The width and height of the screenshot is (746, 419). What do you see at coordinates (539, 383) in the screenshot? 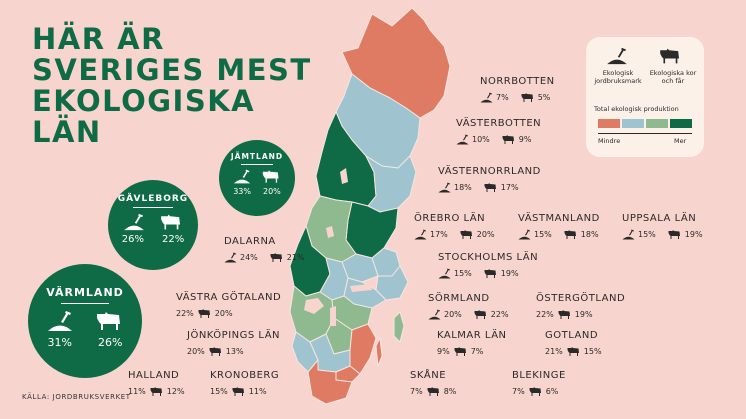
I see `label-blekinge: BLEKINGE 7% 6%` at bounding box center [539, 383].